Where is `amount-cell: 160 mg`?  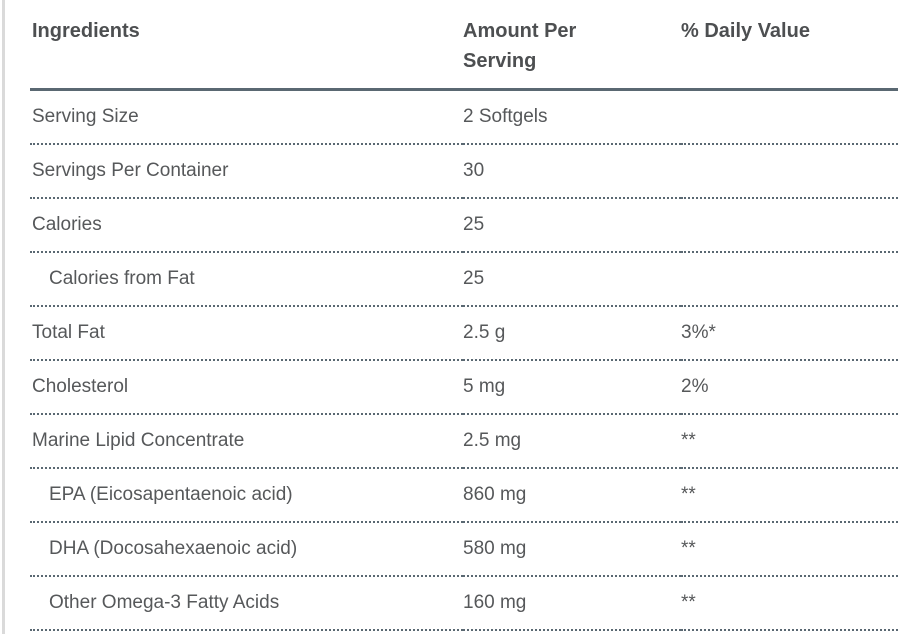 amount-cell: 160 mg is located at coordinates (572, 603).